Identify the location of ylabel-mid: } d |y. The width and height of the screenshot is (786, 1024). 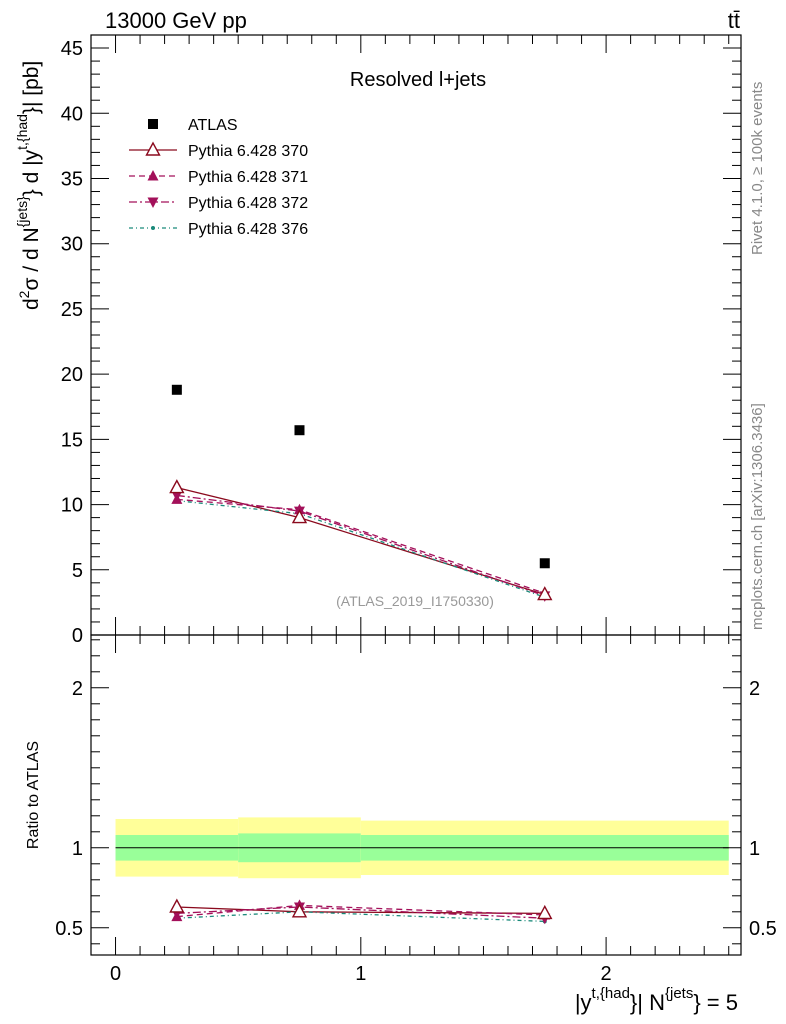
(31, 172).